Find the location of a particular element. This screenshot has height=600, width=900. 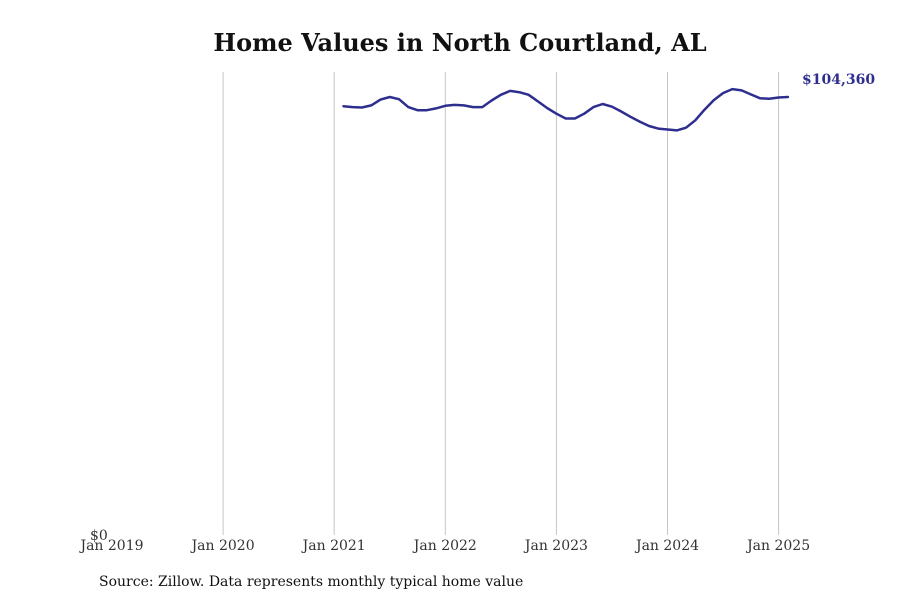

end-value-label: $104,360 is located at coordinates (838, 80).